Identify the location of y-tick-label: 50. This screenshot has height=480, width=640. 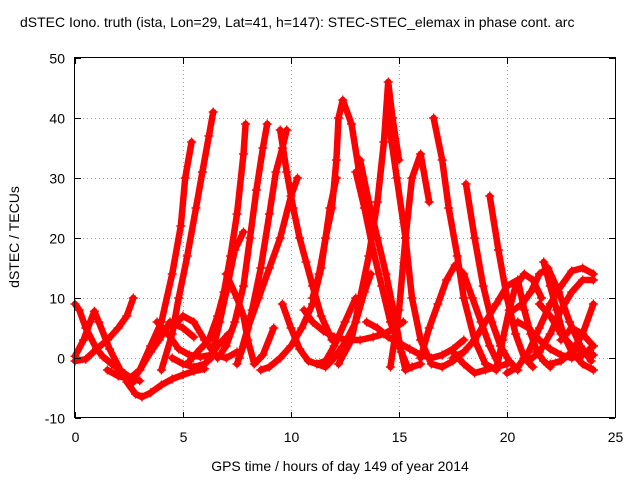
(57, 59).